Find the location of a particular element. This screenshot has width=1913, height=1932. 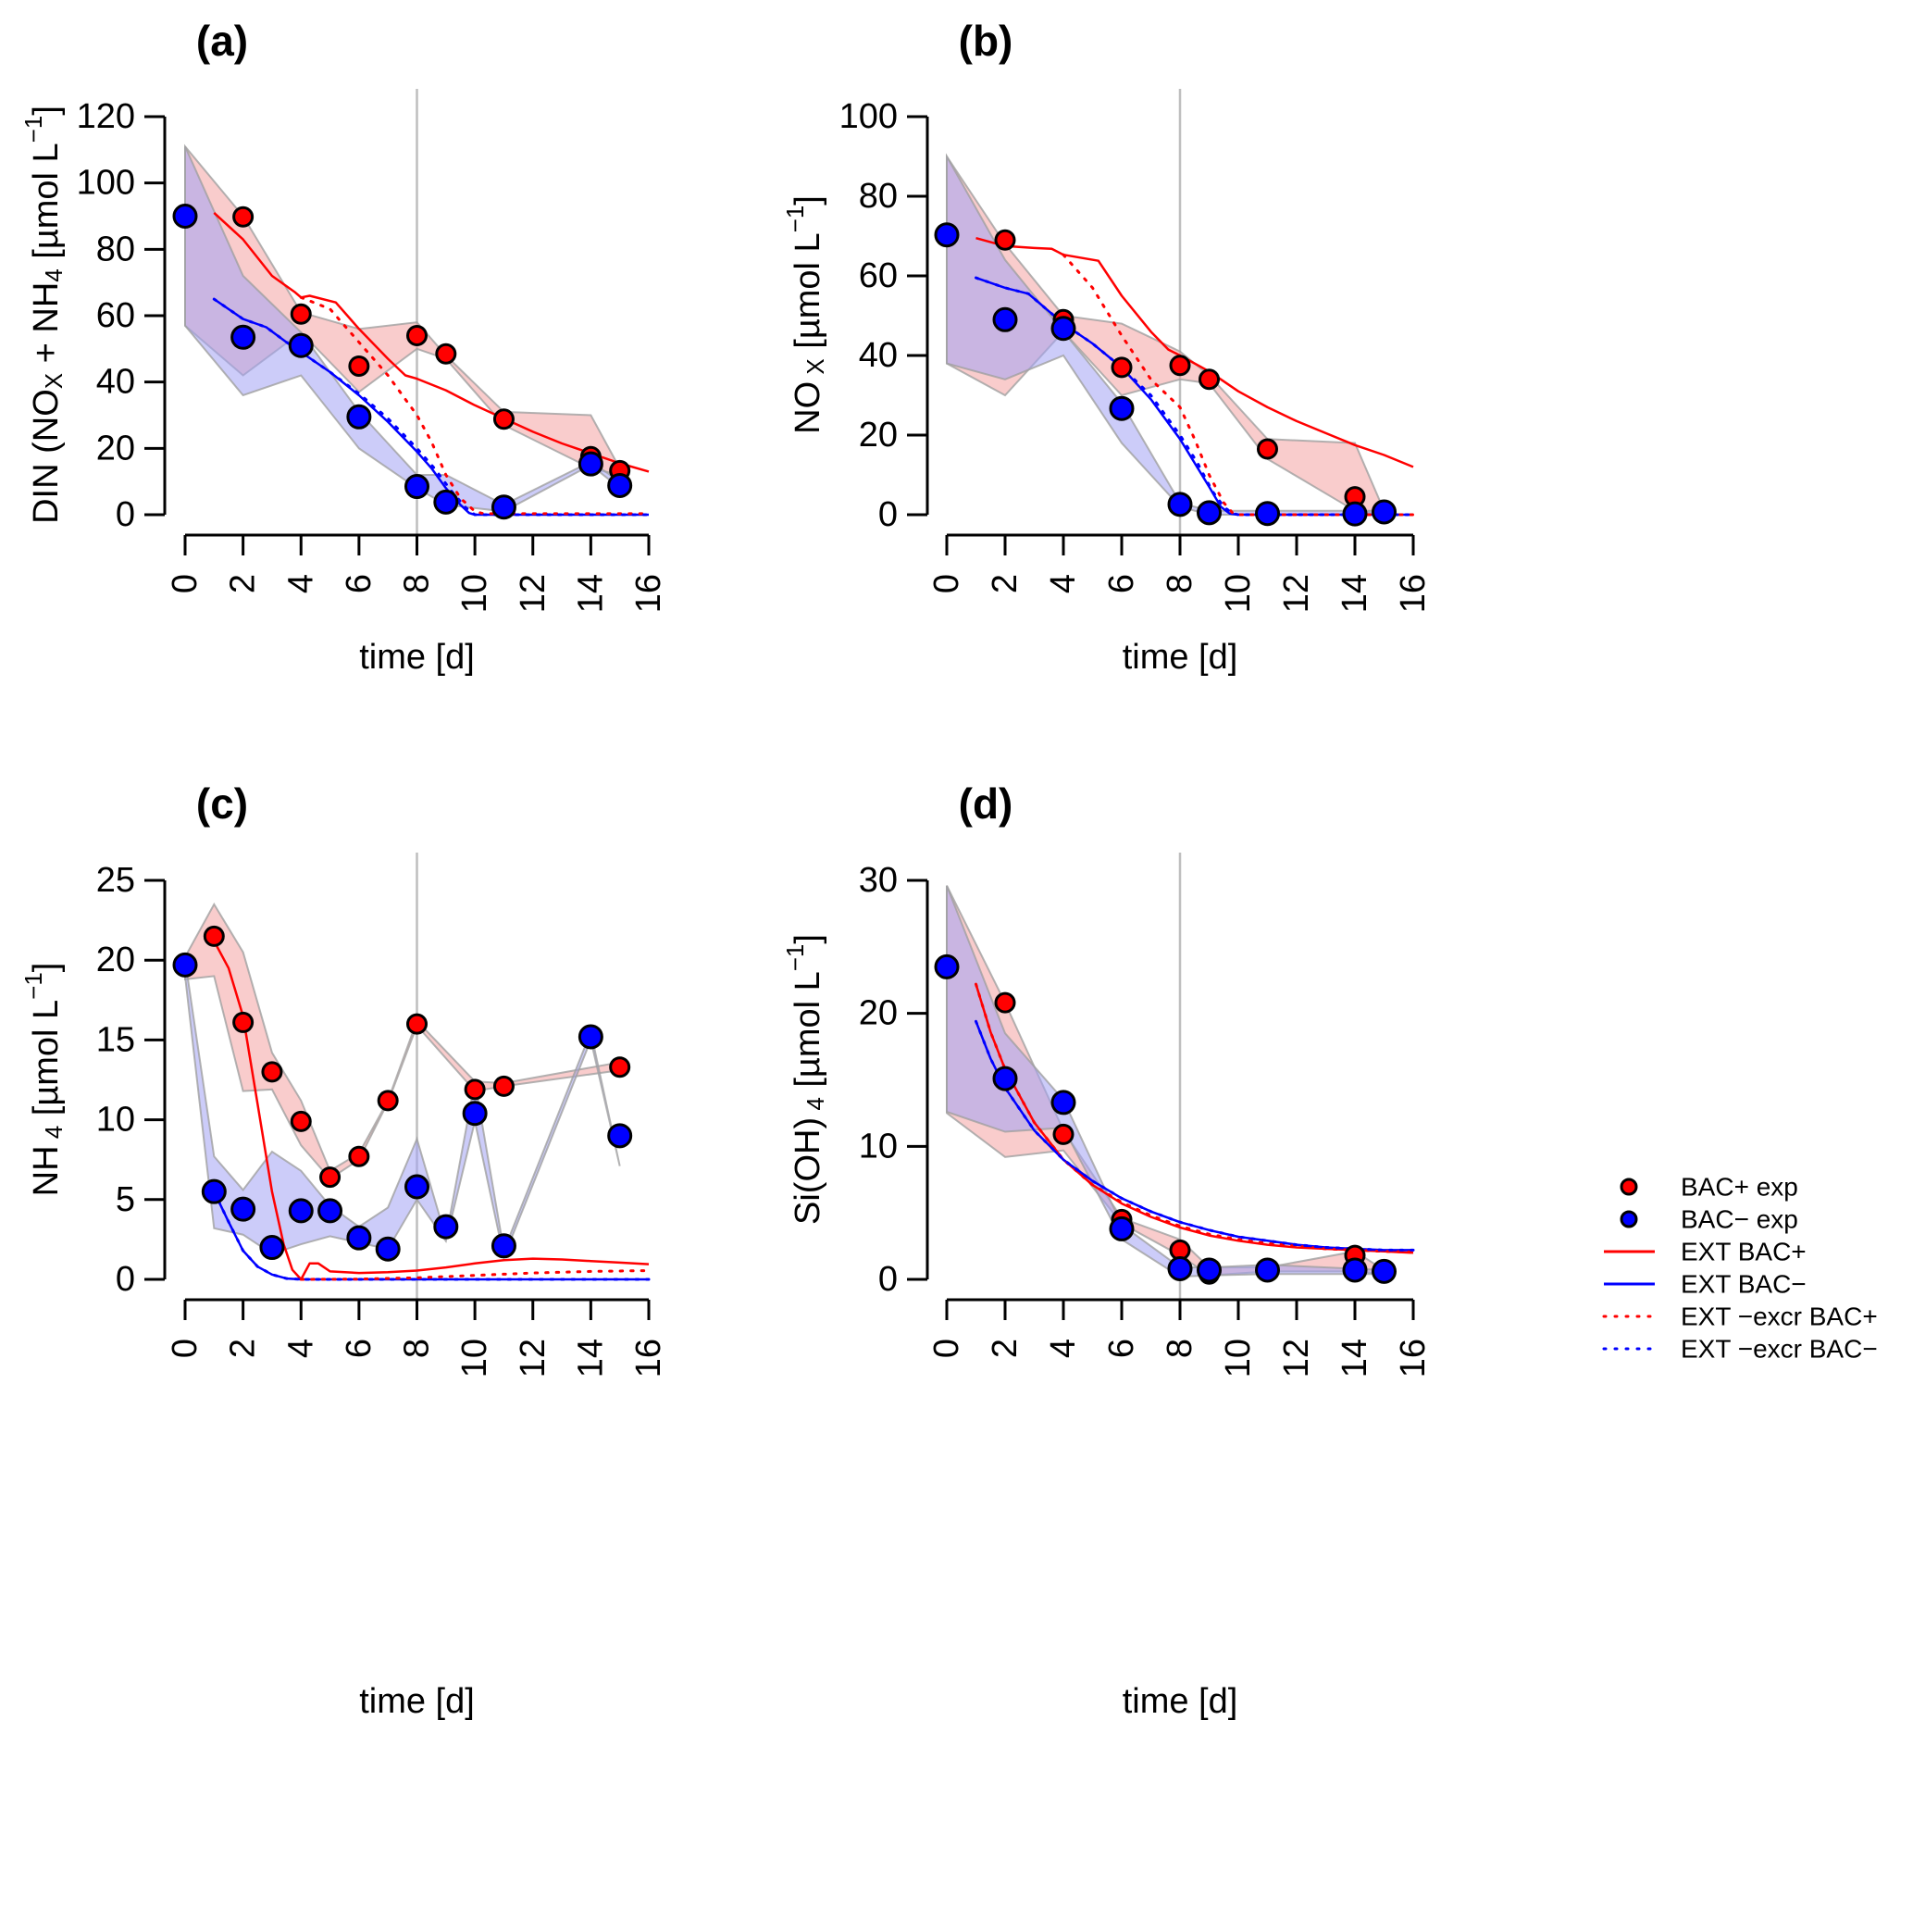

y-axis-title: NO X [µmol L−1] is located at coordinates (805, 314).